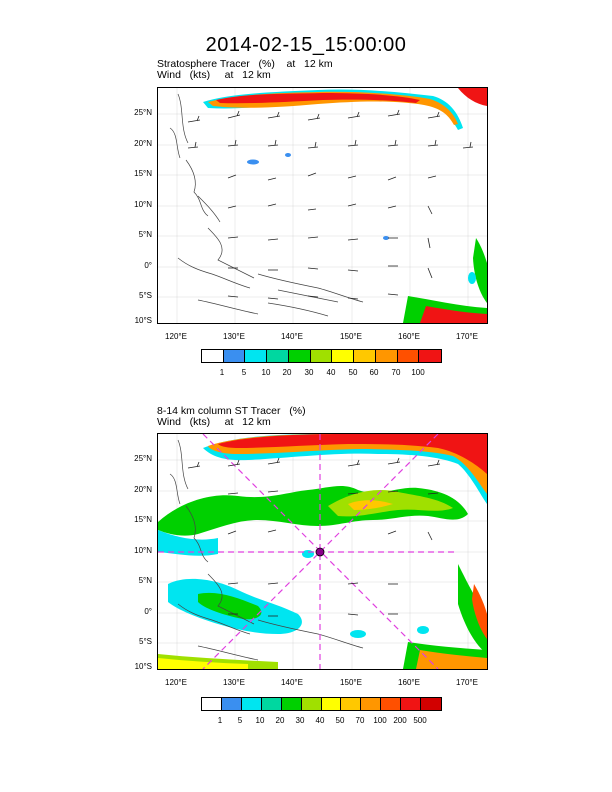 Image resolution: width=612 pixels, height=792 pixels. Describe the element at coordinates (292, 682) in the screenshot. I see `panel2-lon-label: 140°E` at that location.